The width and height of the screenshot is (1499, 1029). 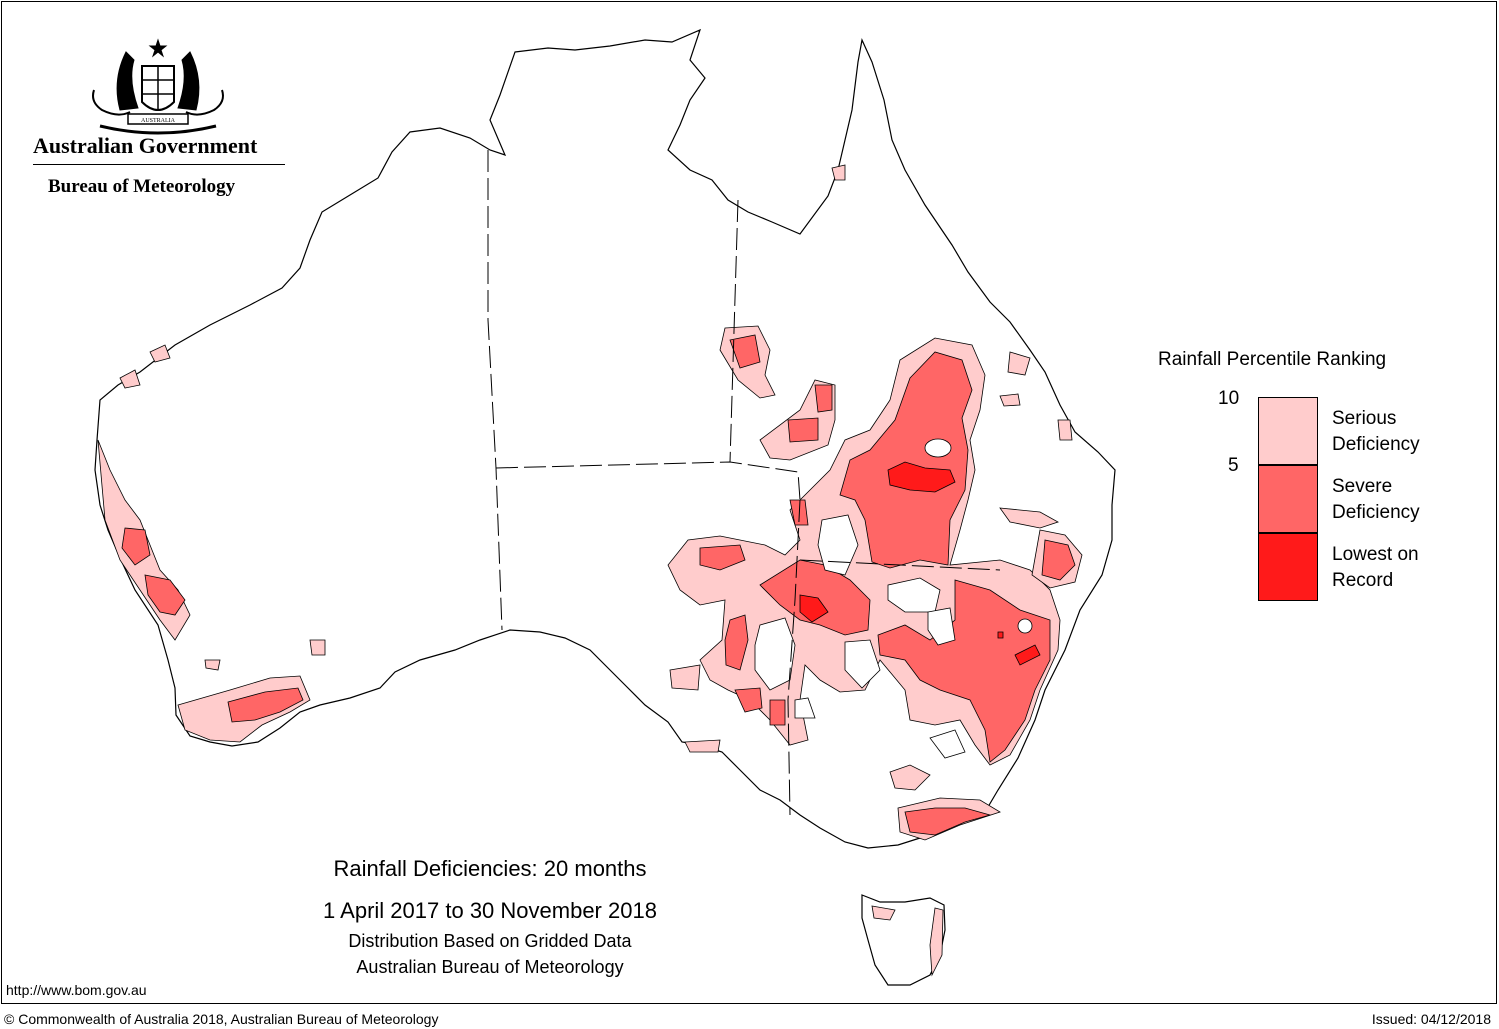 What do you see at coordinates (1431, 1019) in the screenshot?
I see `issued-date: Issued: 04/12/2018` at bounding box center [1431, 1019].